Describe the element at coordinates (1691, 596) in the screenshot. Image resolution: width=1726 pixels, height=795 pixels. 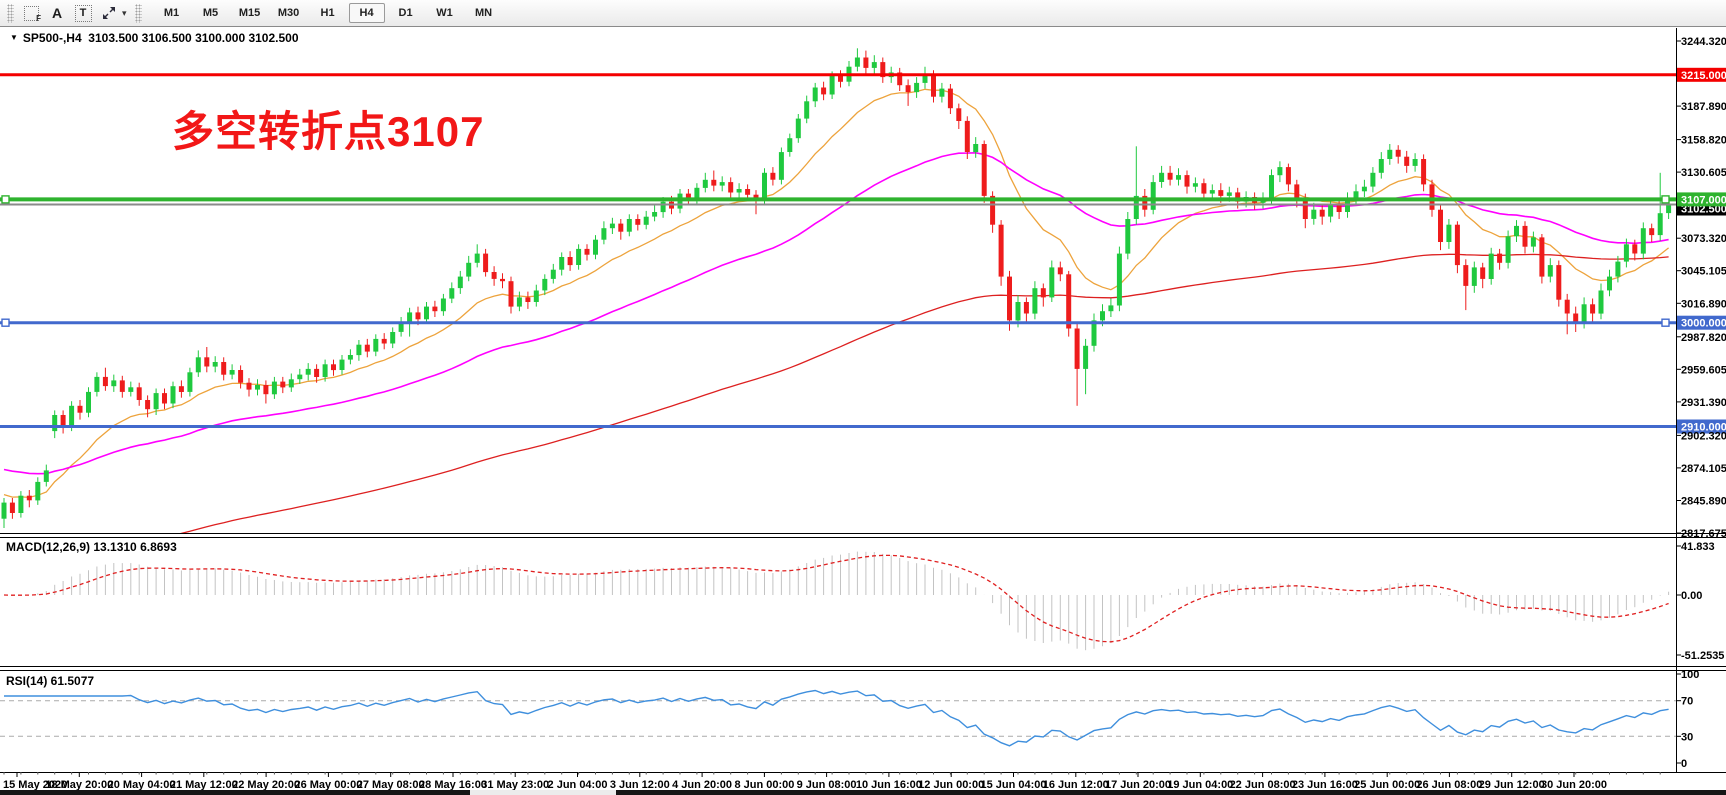
I see `svg-text: 0.00` at that location.